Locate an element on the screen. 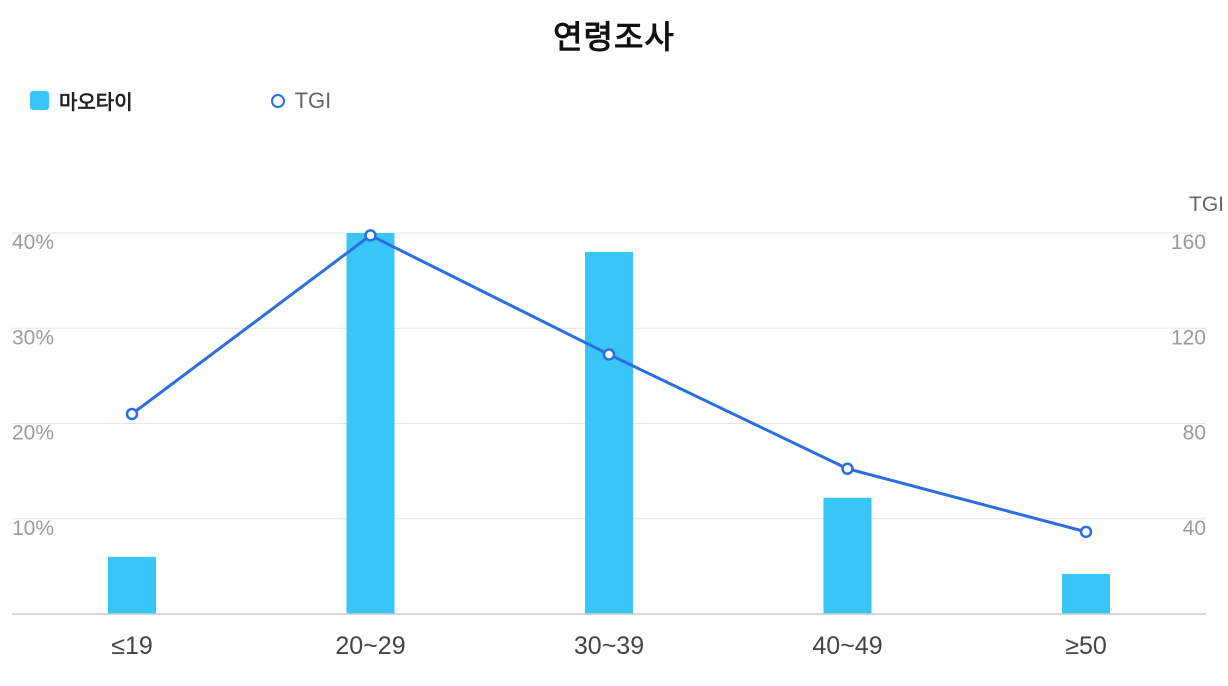 The height and width of the screenshot is (686, 1228). legend-item-bar: 마오타이 is located at coordinates (81, 100).